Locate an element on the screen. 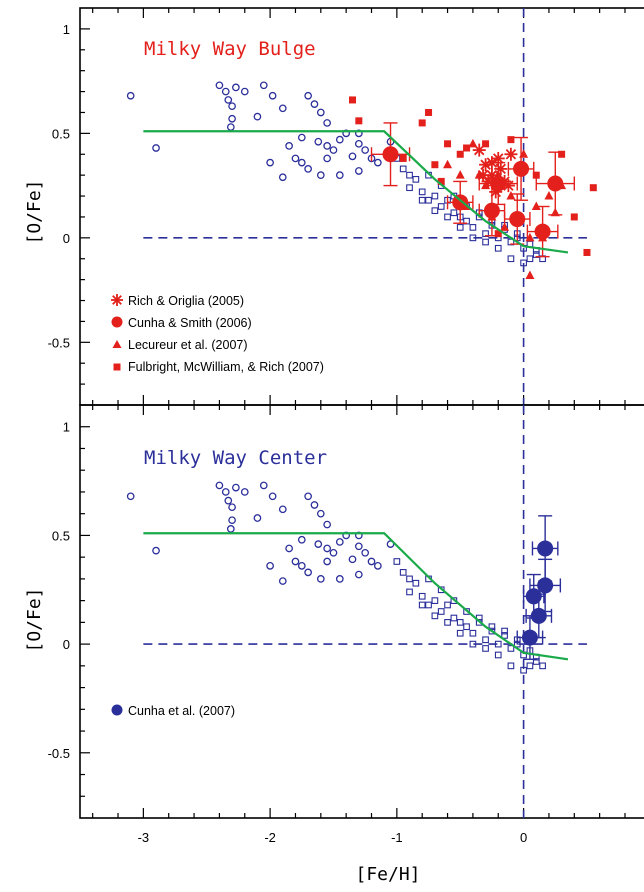 This screenshot has height=892, width=644. center-panel-title: Milky Way Center is located at coordinates (235, 458).